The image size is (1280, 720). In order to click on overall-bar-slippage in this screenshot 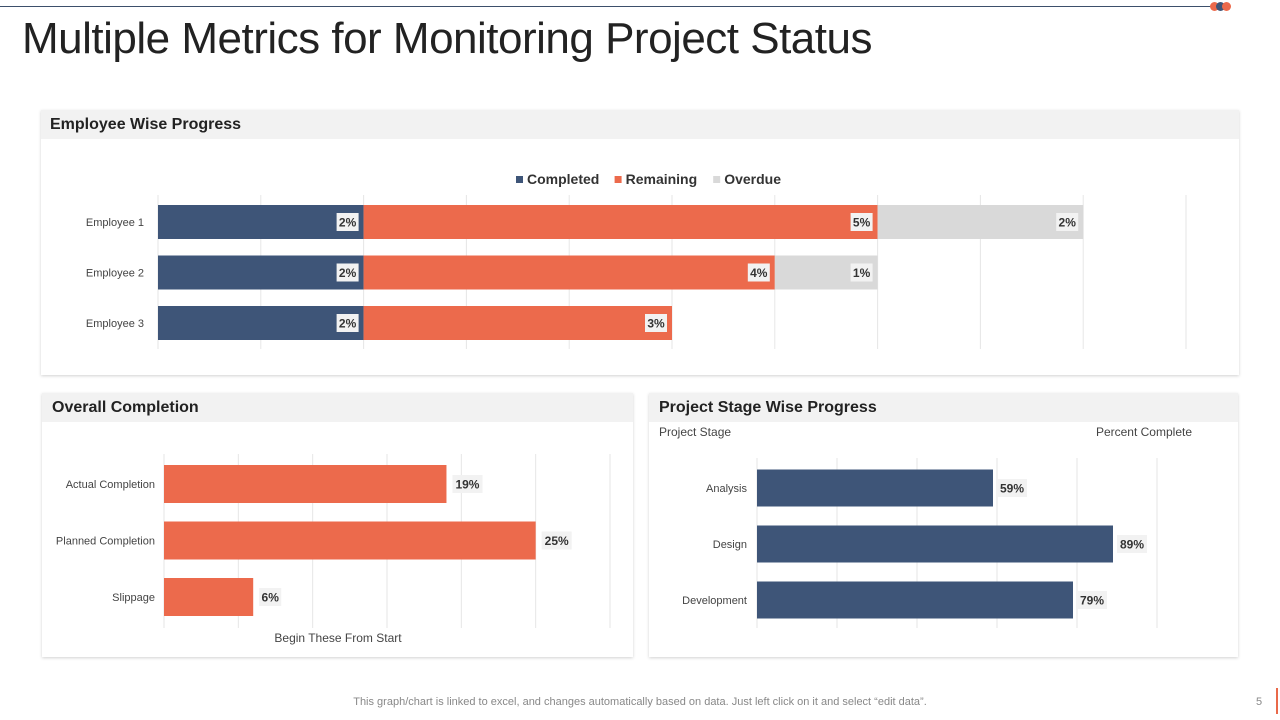, I will do `click(209, 597)`.